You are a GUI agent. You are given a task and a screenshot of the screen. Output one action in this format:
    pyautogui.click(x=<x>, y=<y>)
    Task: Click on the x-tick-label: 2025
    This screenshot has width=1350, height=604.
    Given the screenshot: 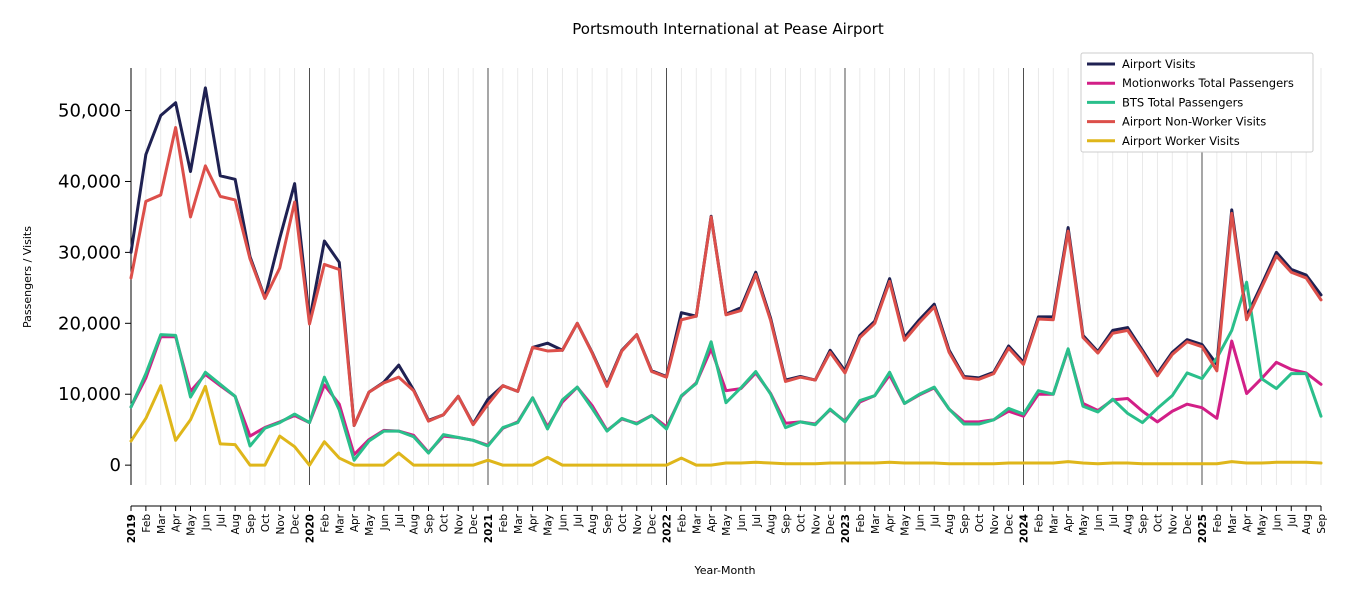 What is the action you would take?
    pyautogui.click(x=1203, y=528)
    